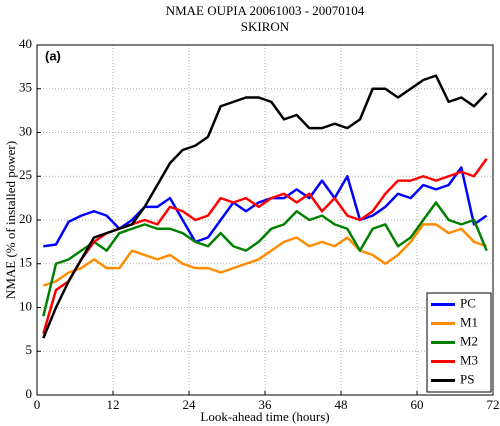 This screenshot has width=500, height=426. What do you see at coordinates (265, 255) in the screenshot?
I see `data-line` at bounding box center [265, 255].